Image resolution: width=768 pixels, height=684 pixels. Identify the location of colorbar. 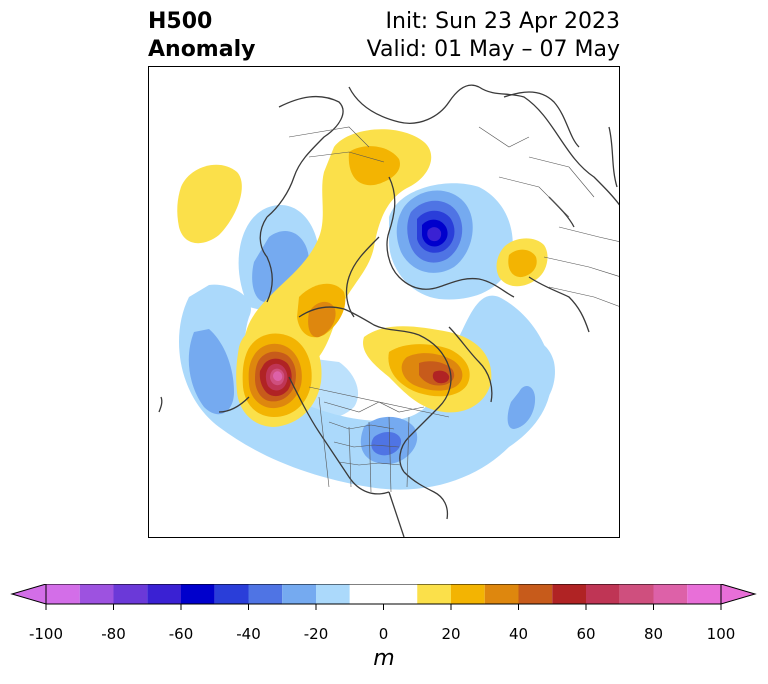
(384, 634).